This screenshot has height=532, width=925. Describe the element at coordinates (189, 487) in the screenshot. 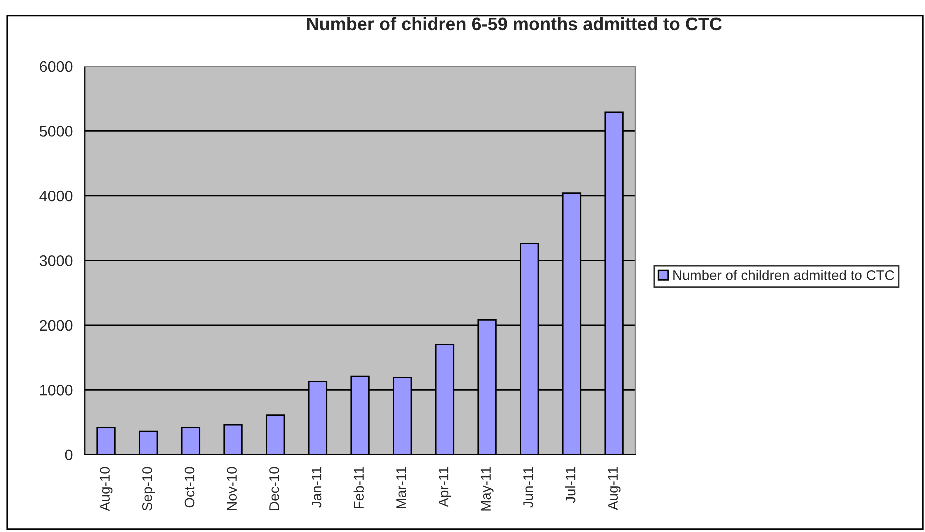

I see `x-tick-label: Oct-10` at that location.